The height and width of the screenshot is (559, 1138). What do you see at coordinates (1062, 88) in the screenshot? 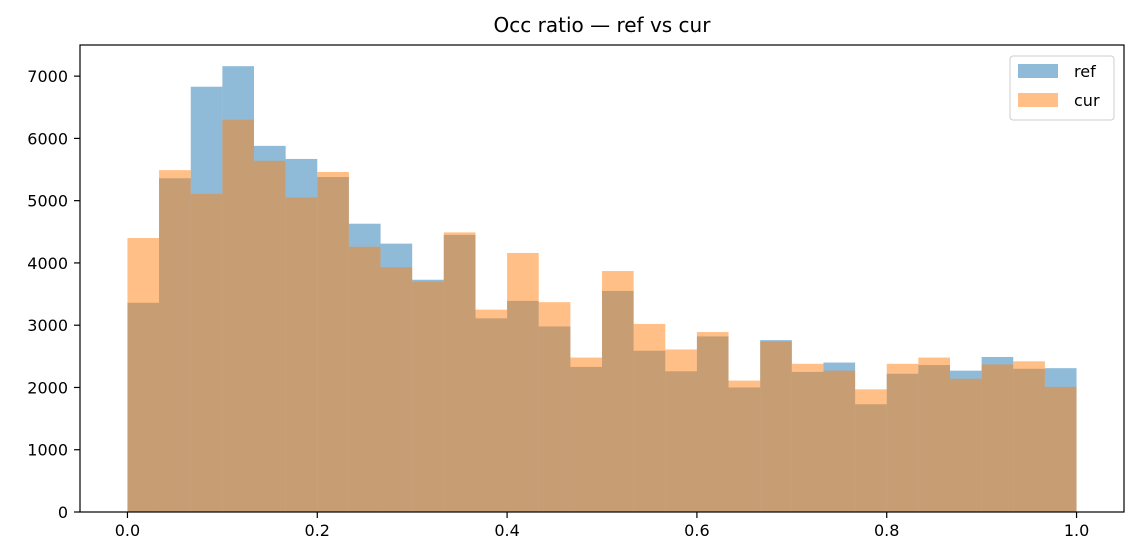
I see `legend: ref cur` at bounding box center [1062, 88].